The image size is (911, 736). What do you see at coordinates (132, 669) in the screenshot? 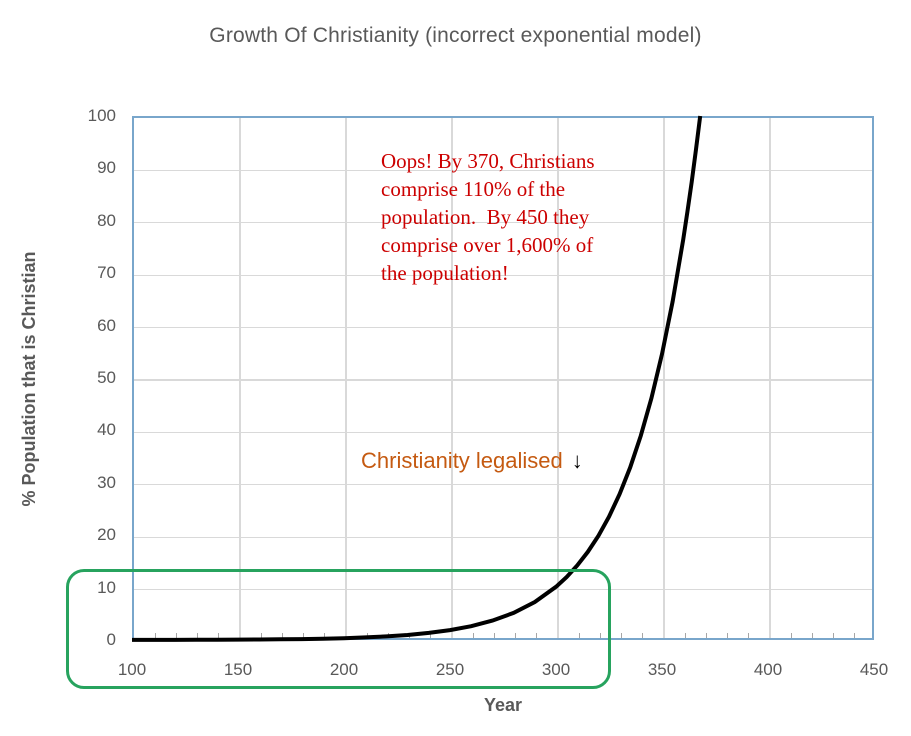
I see `x-tick-label: 100` at bounding box center [132, 669].